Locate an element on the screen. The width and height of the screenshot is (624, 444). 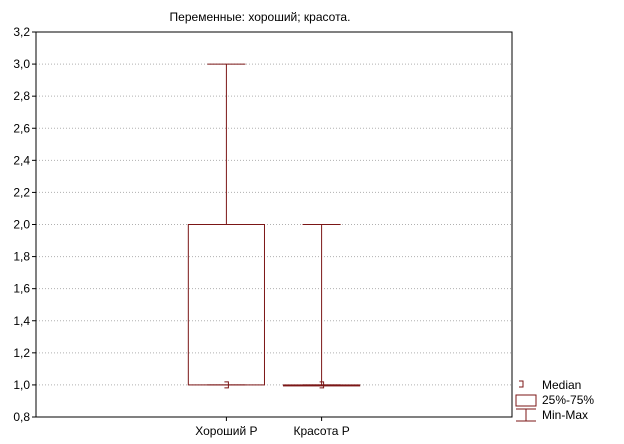
y-tick-label: 1,6 is located at coordinates (21, 289).